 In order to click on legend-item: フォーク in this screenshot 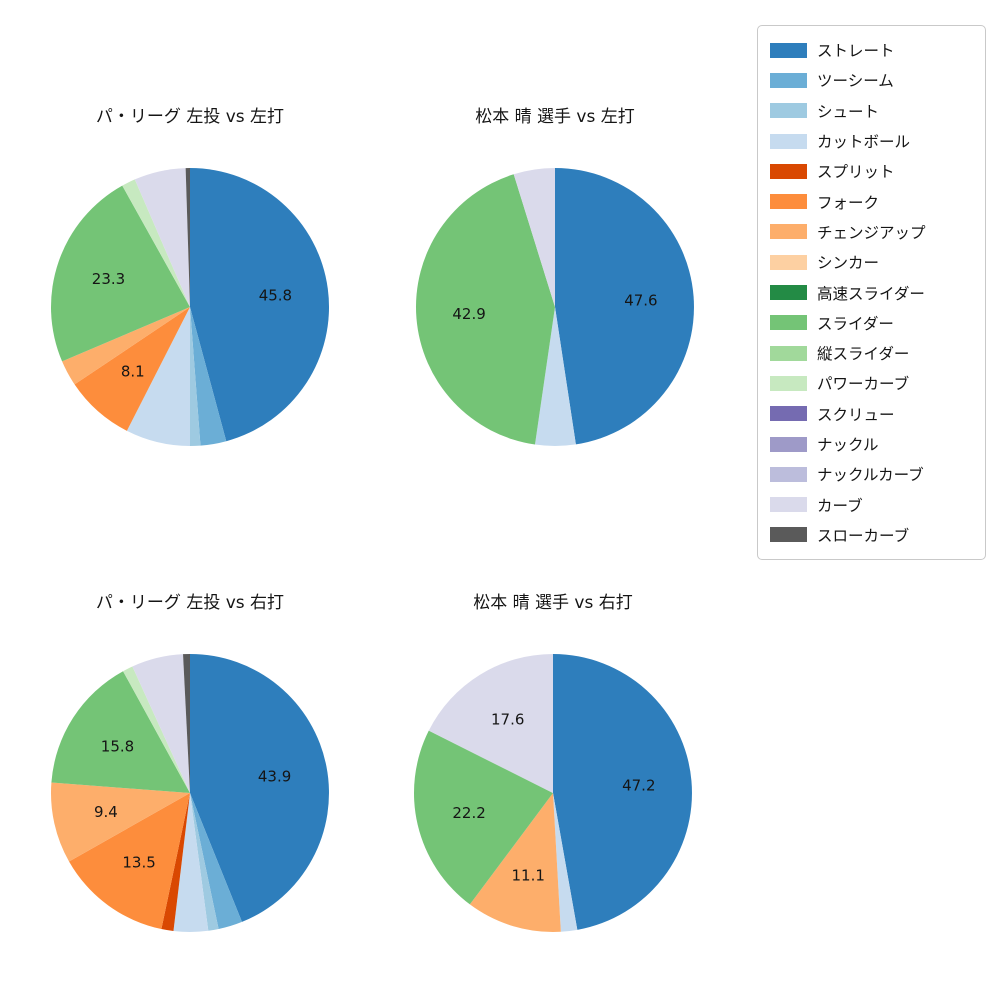, I will do `click(871, 201)`.